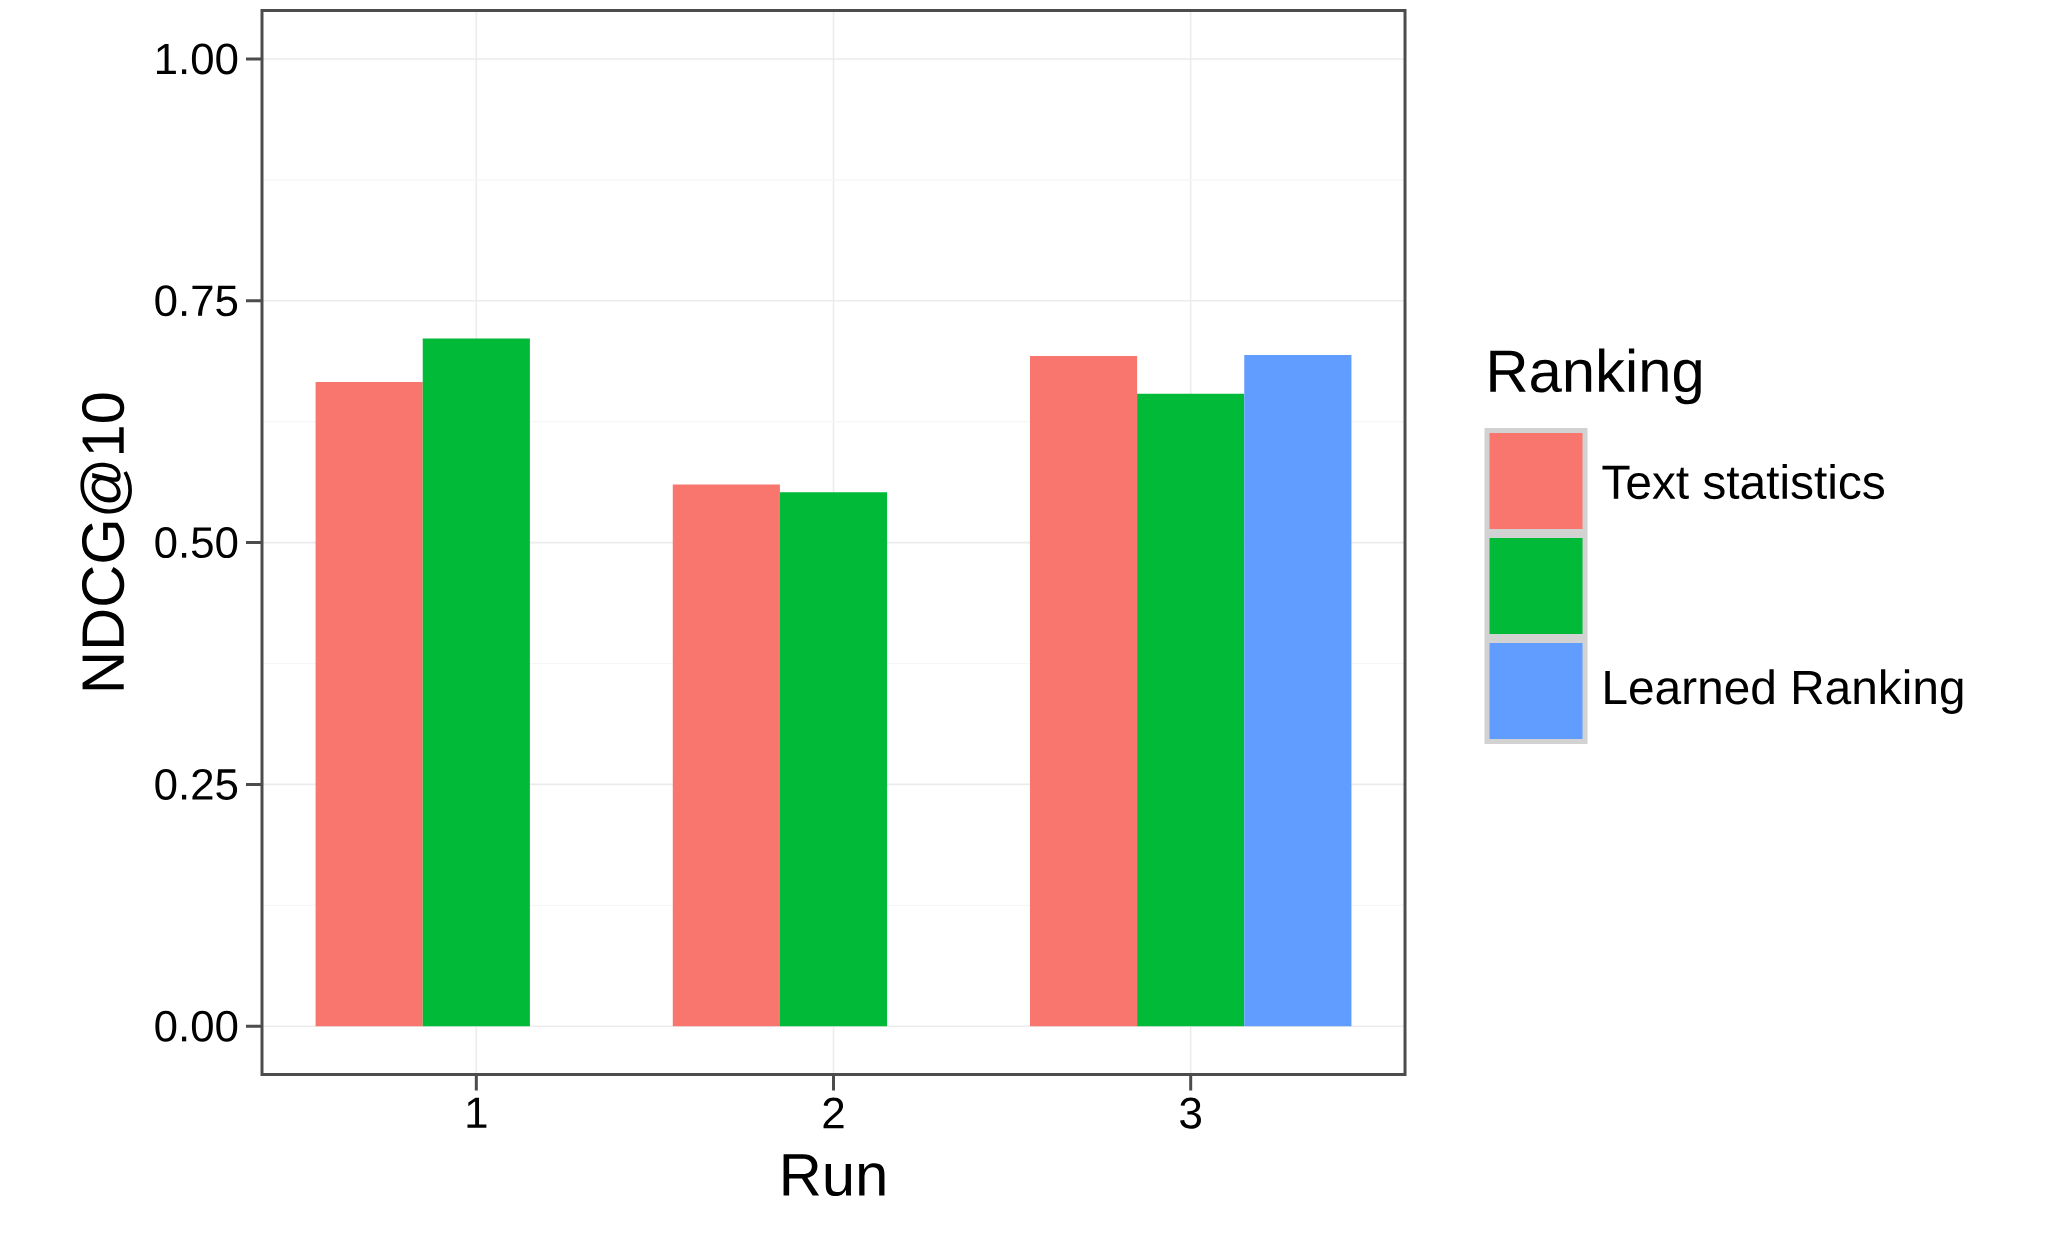 This screenshot has width=2055, height=1235. What do you see at coordinates (1595, 376) in the screenshot?
I see `legend-title: Ranking` at bounding box center [1595, 376].